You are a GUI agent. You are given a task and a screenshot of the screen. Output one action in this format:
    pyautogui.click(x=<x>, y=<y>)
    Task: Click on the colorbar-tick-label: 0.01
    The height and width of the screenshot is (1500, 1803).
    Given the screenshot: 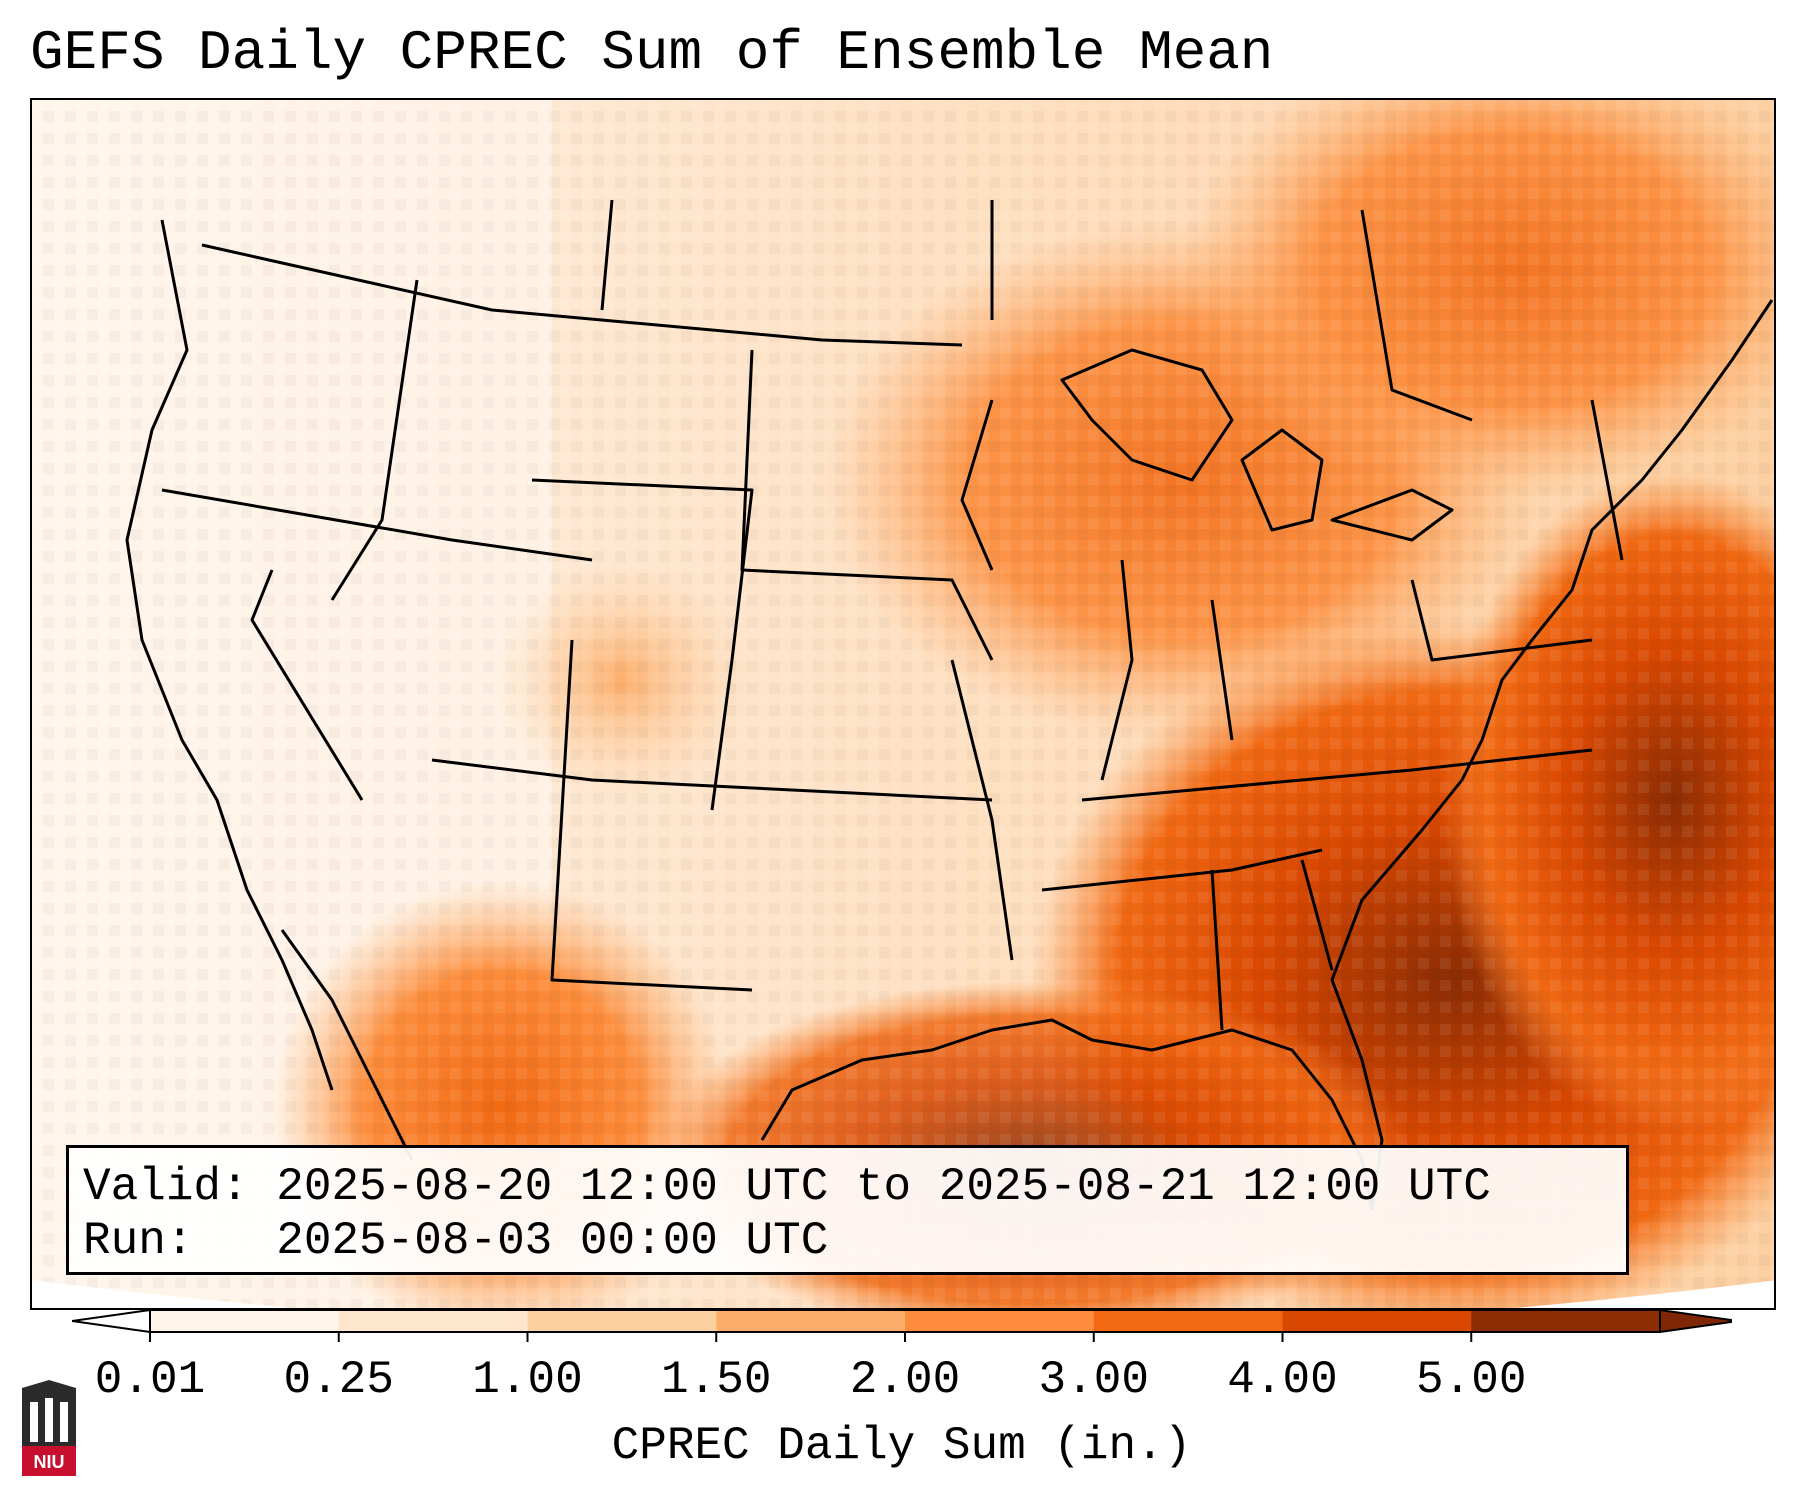 What is the action you would take?
    pyautogui.click(x=150, y=1380)
    